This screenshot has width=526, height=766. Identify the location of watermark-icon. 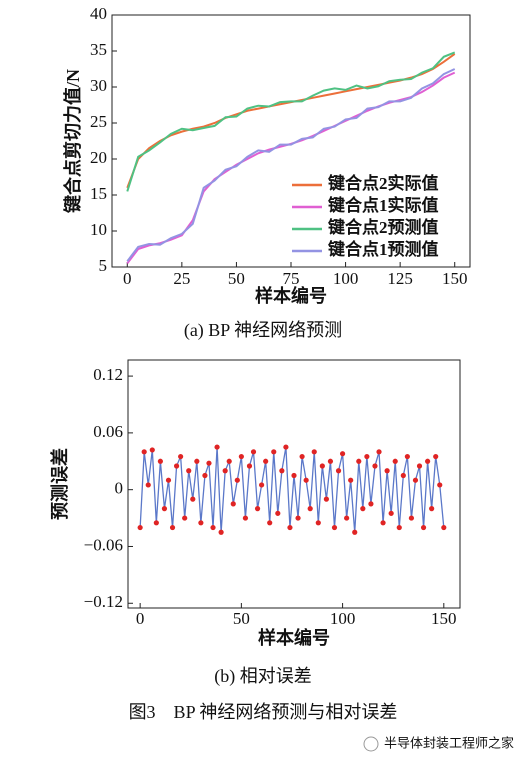
(371, 744).